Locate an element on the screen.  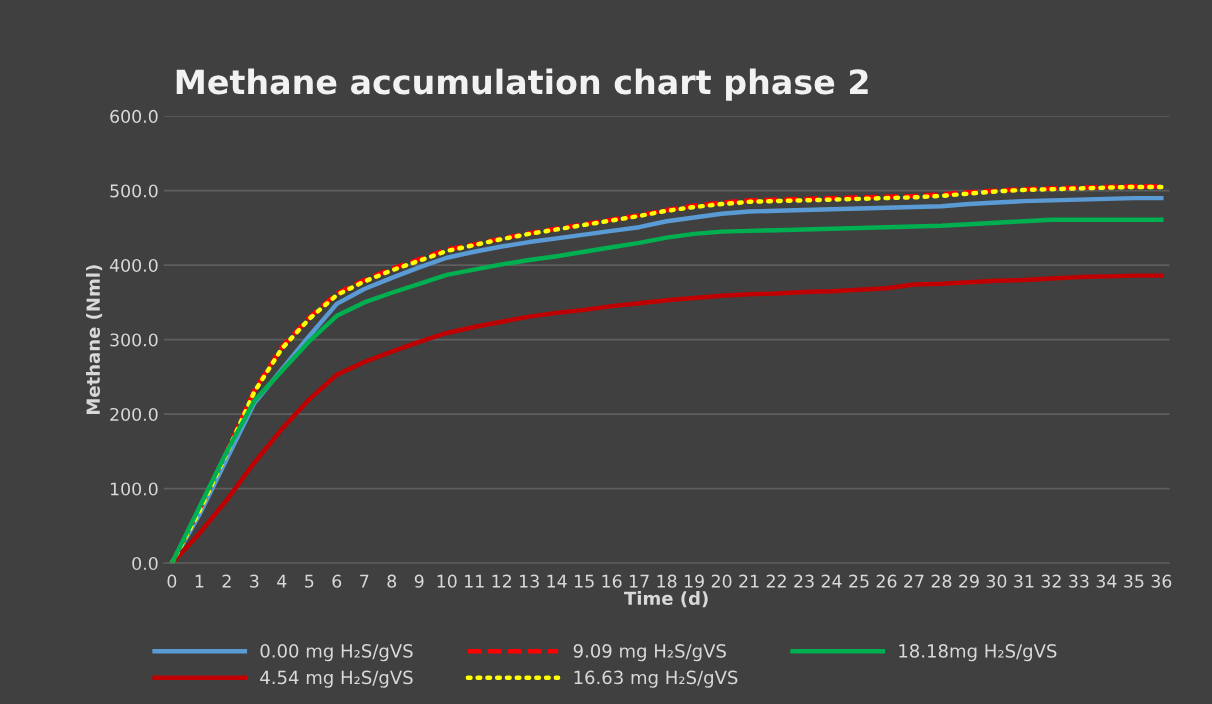
x-tick-label: 9 is located at coordinates (419, 581).